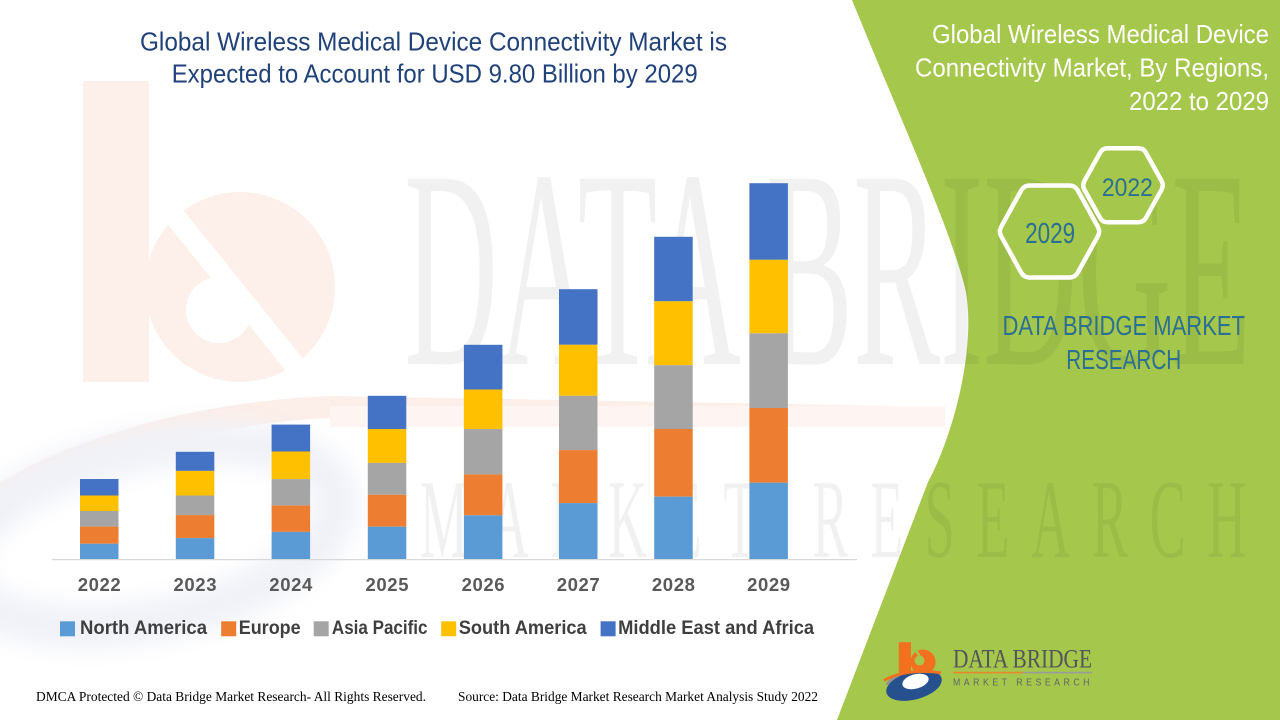 The height and width of the screenshot is (720, 1280). Describe the element at coordinates (1123, 359) in the screenshot. I see `svg-text: RESEARCH` at that location.